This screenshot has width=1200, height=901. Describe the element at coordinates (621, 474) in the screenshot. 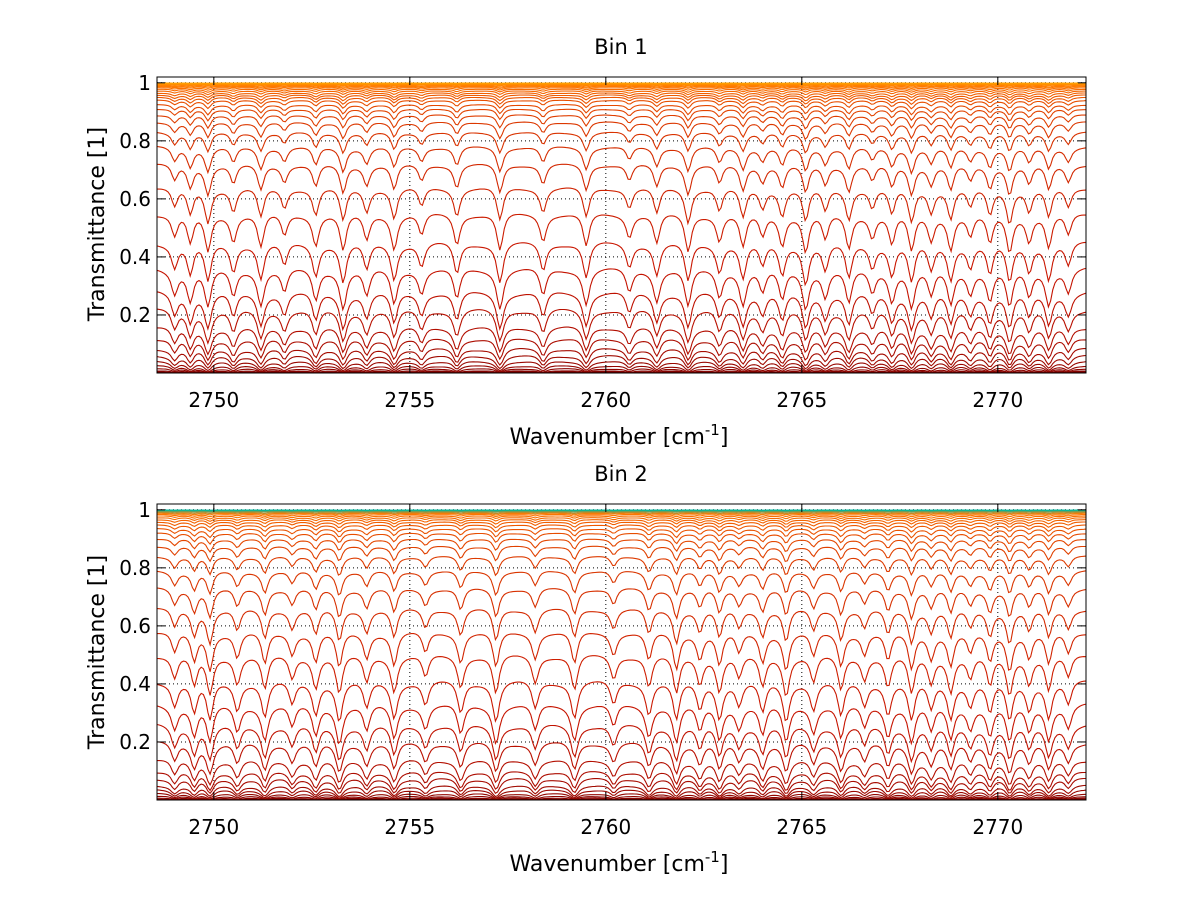

I see `chart-title: Bin 2` at that location.